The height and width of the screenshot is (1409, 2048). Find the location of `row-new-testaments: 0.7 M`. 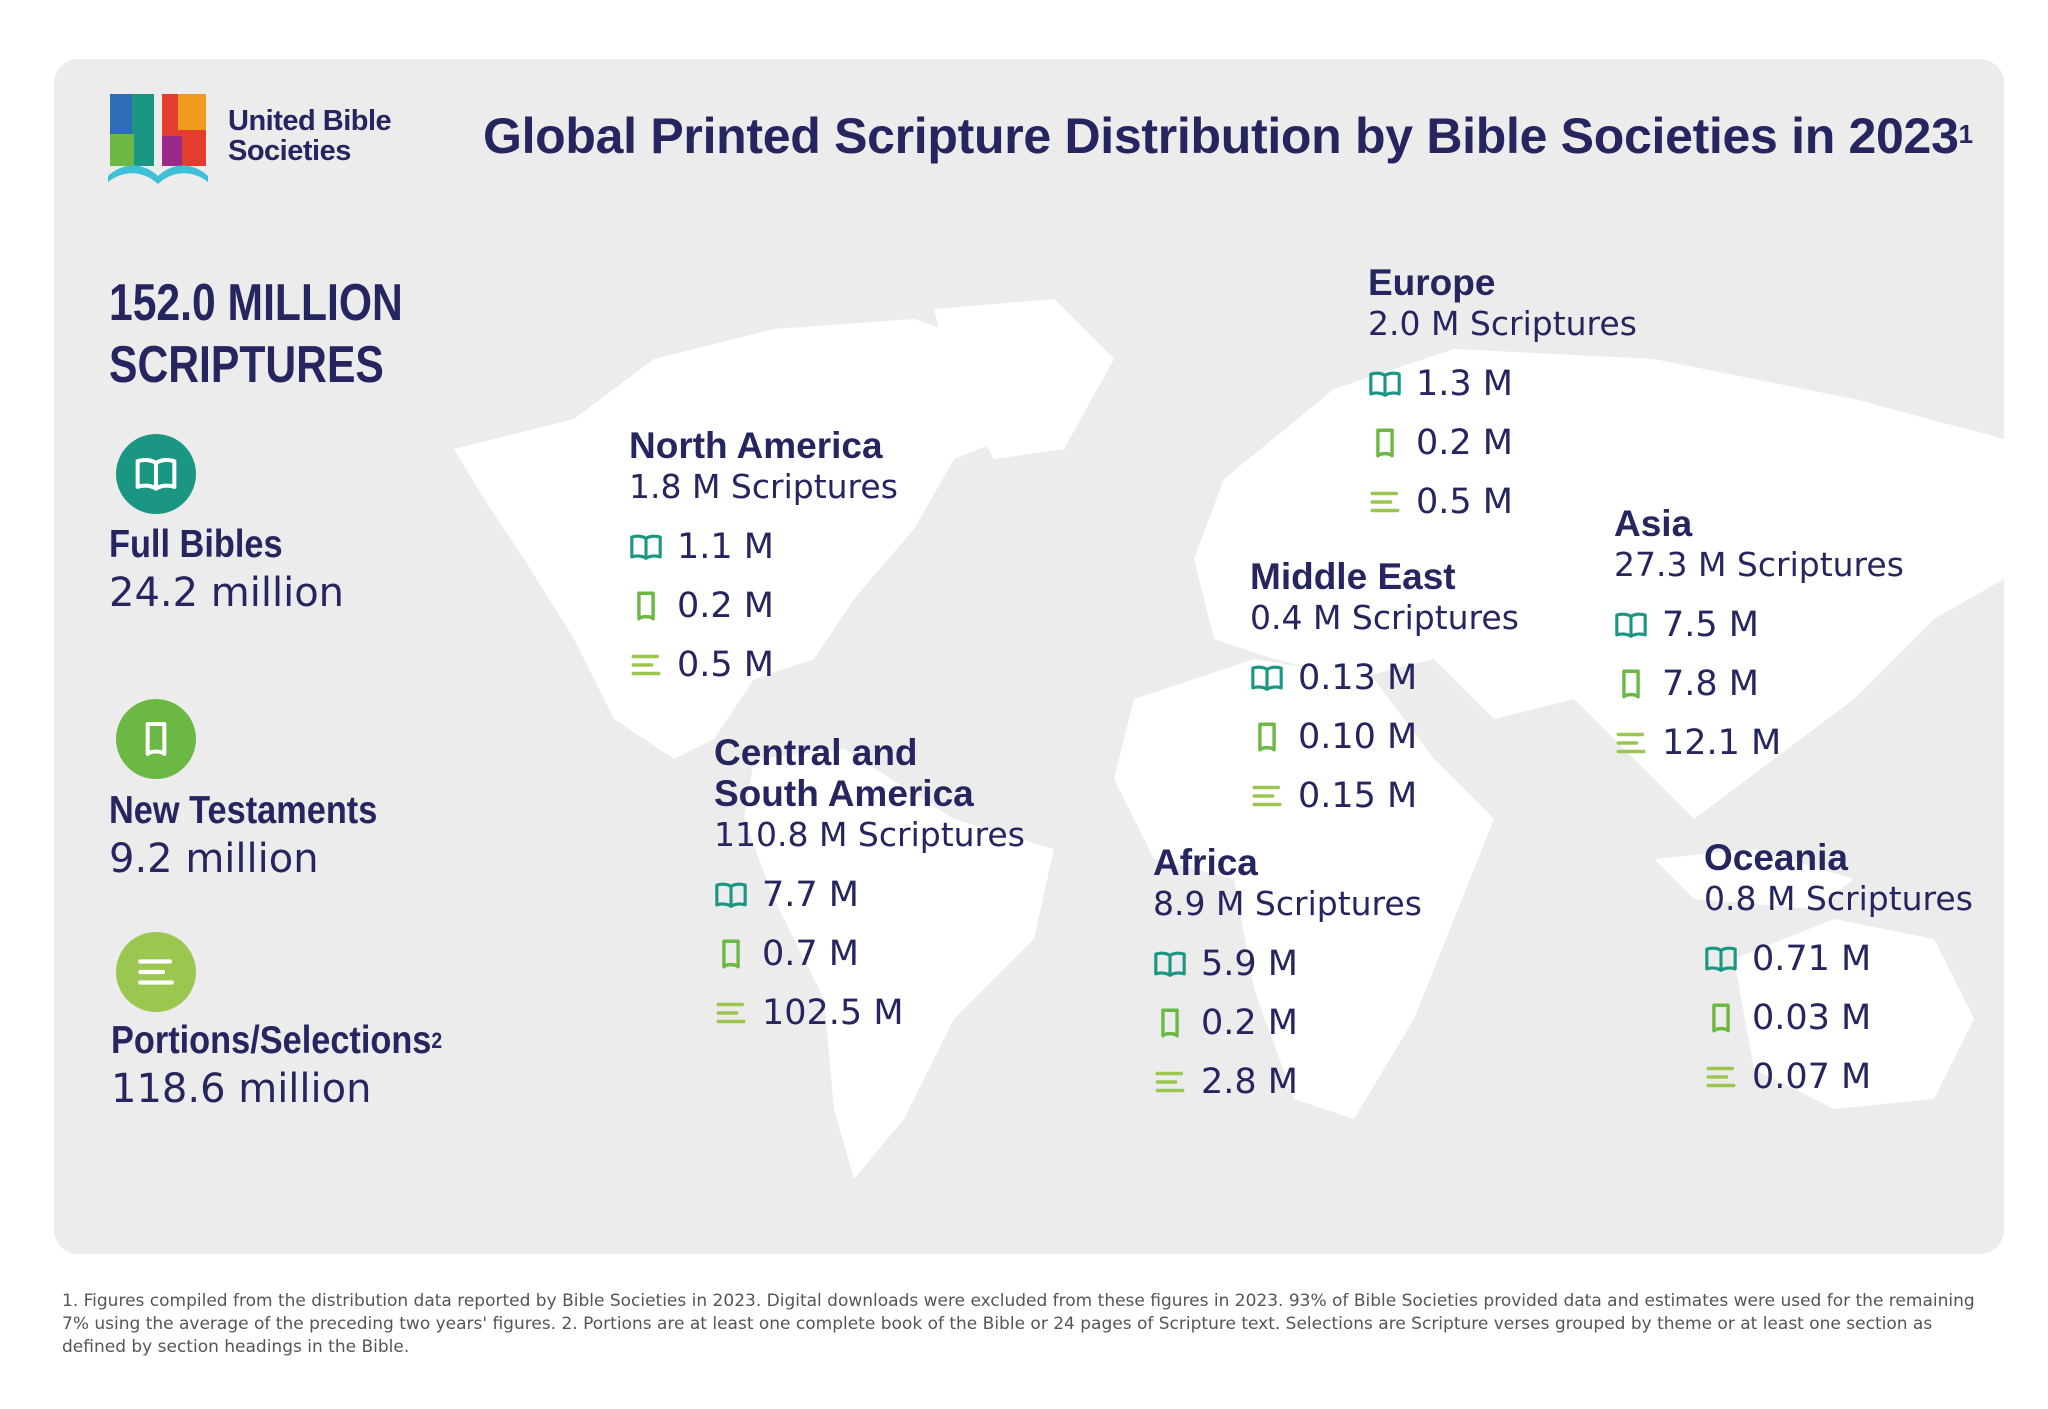

row-new-testaments: 0.7 M is located at coordinates (869, 953).